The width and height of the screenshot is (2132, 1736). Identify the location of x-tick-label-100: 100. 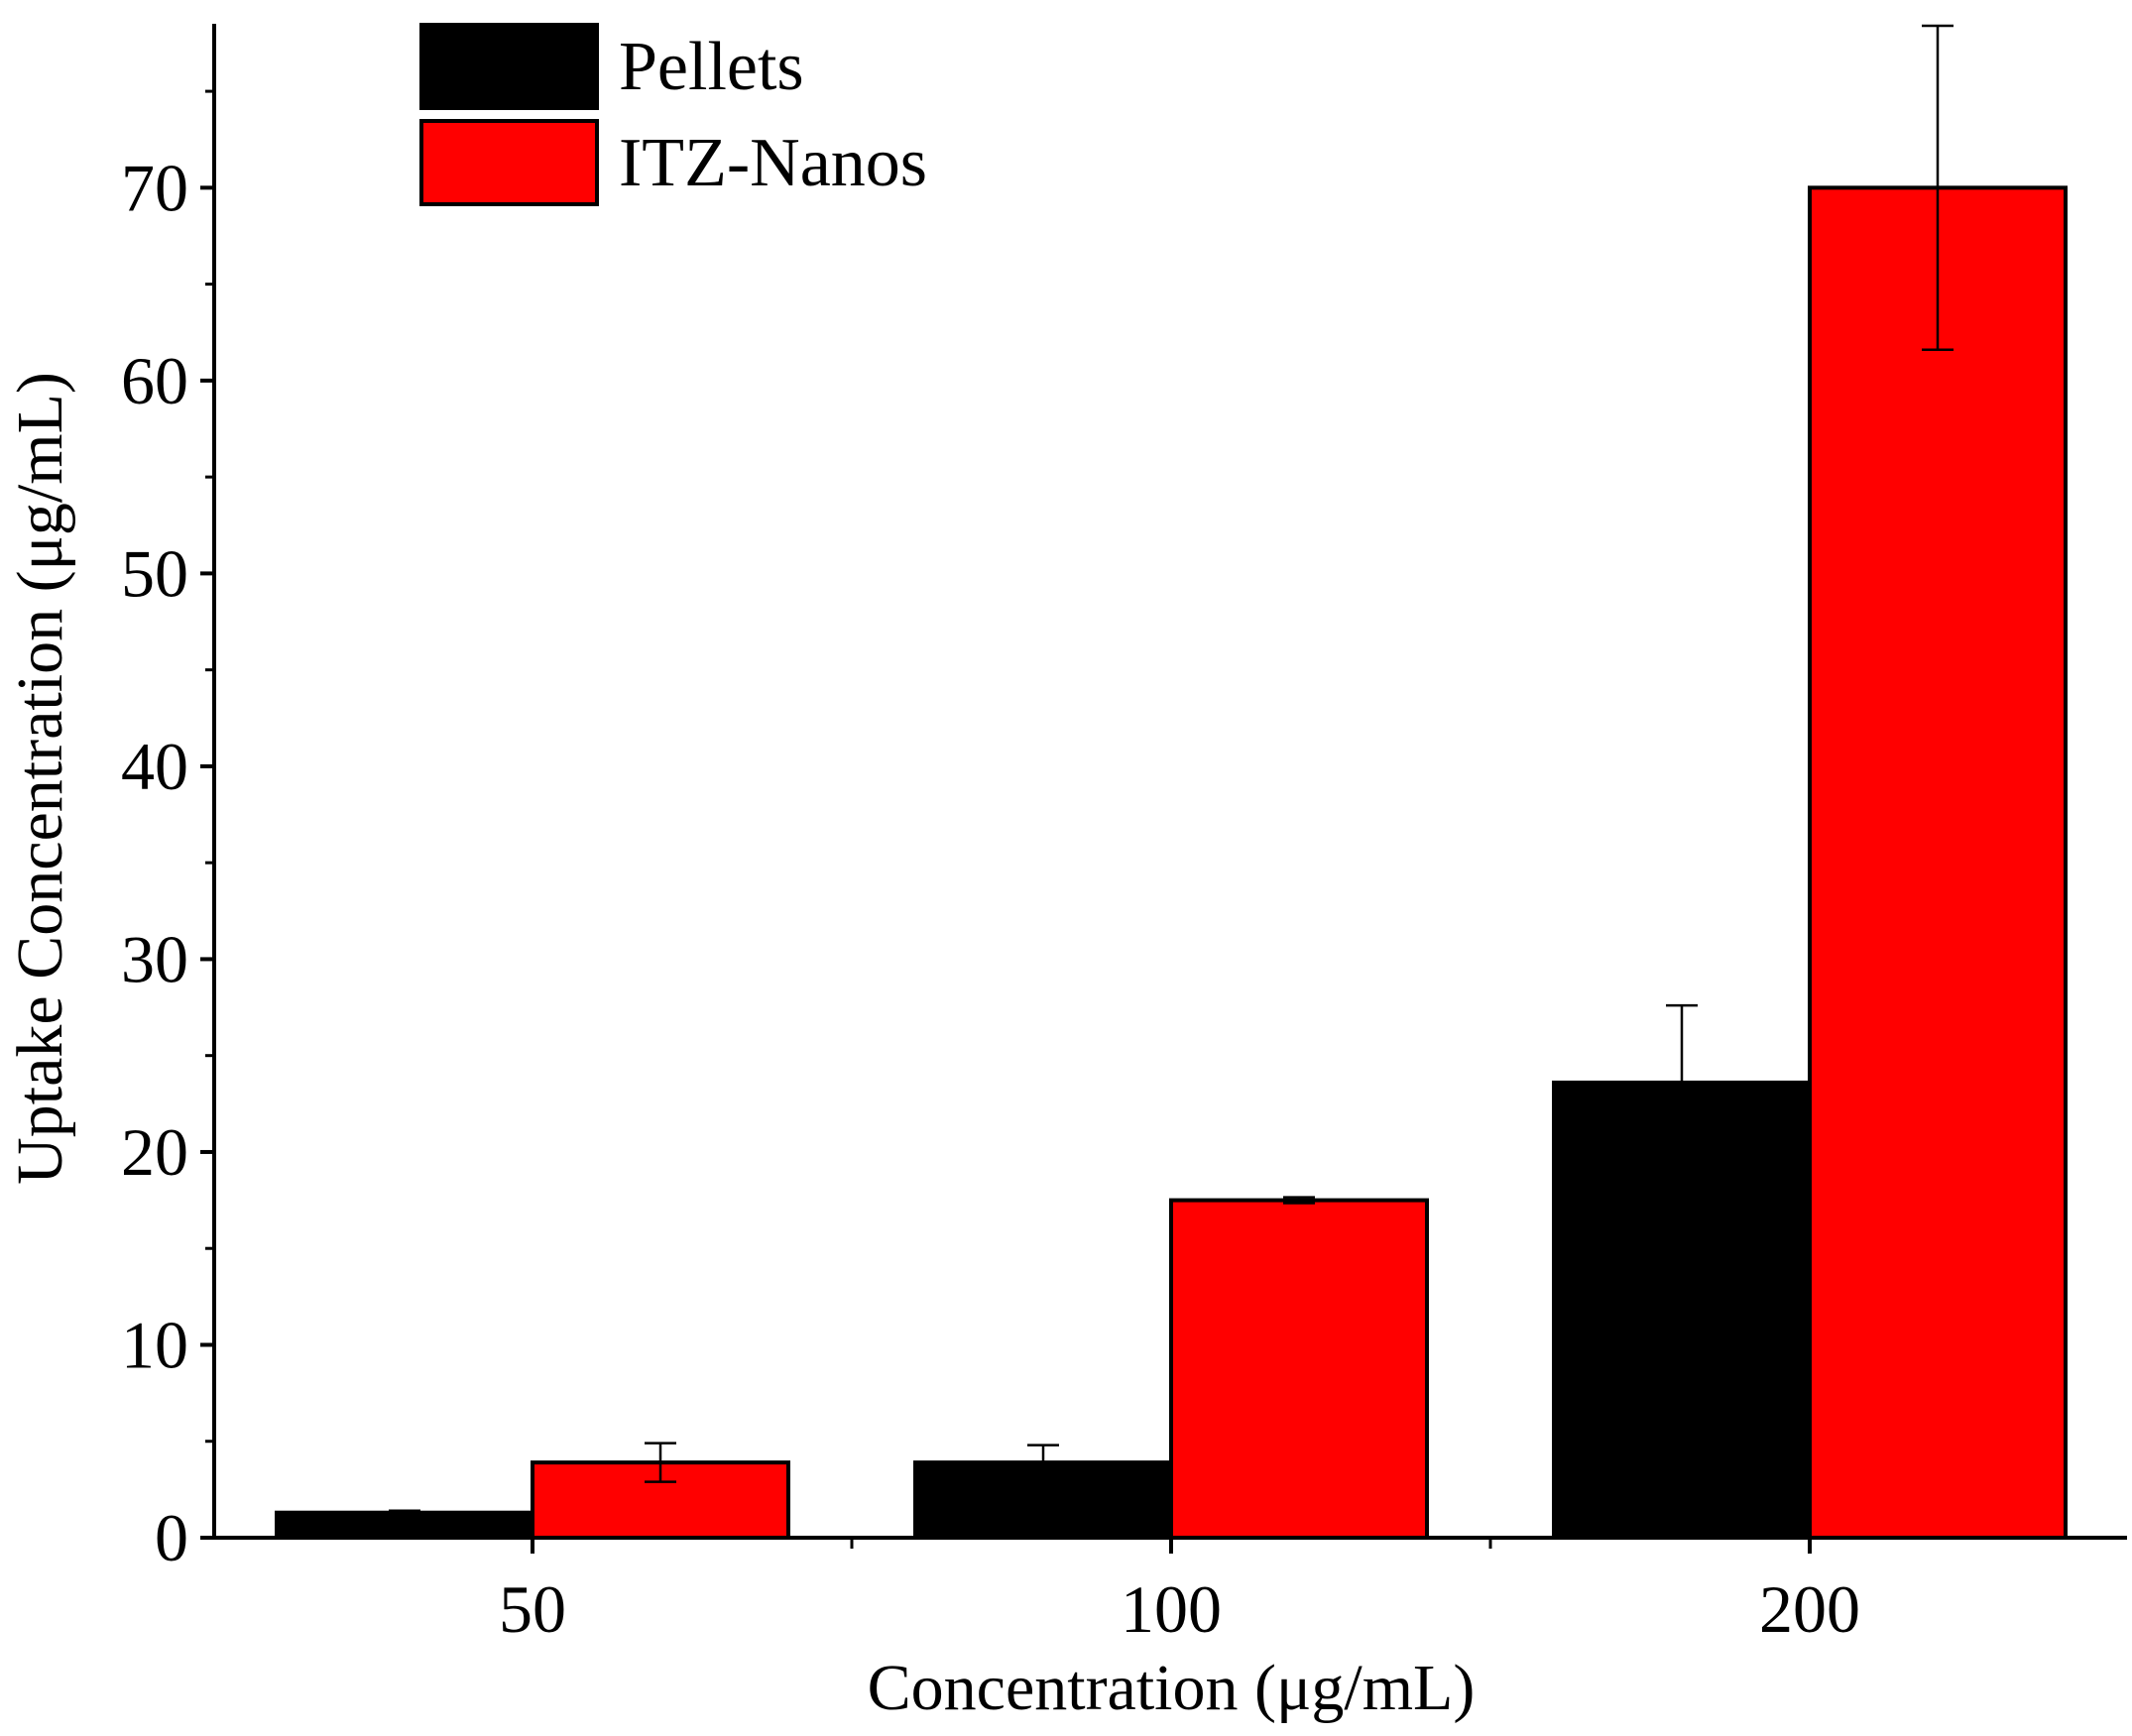
(1171, 1609).